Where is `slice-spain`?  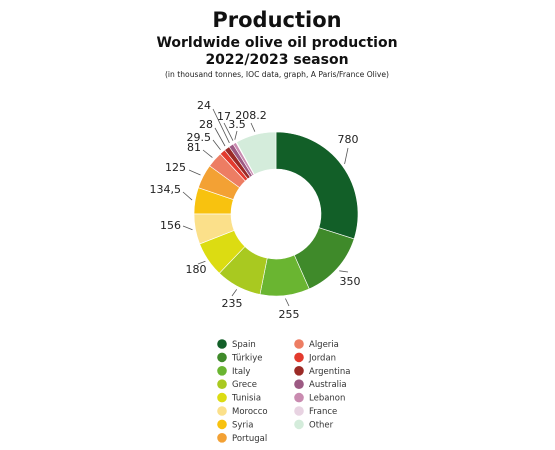
slice-spain is located at coordinates (317, 185).